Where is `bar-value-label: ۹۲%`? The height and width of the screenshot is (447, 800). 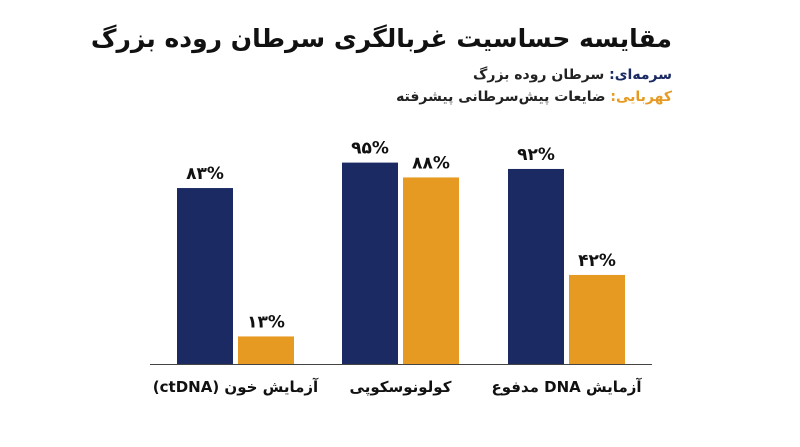
bar-value-label: ۹۲% is located at coordinates (536, 155).